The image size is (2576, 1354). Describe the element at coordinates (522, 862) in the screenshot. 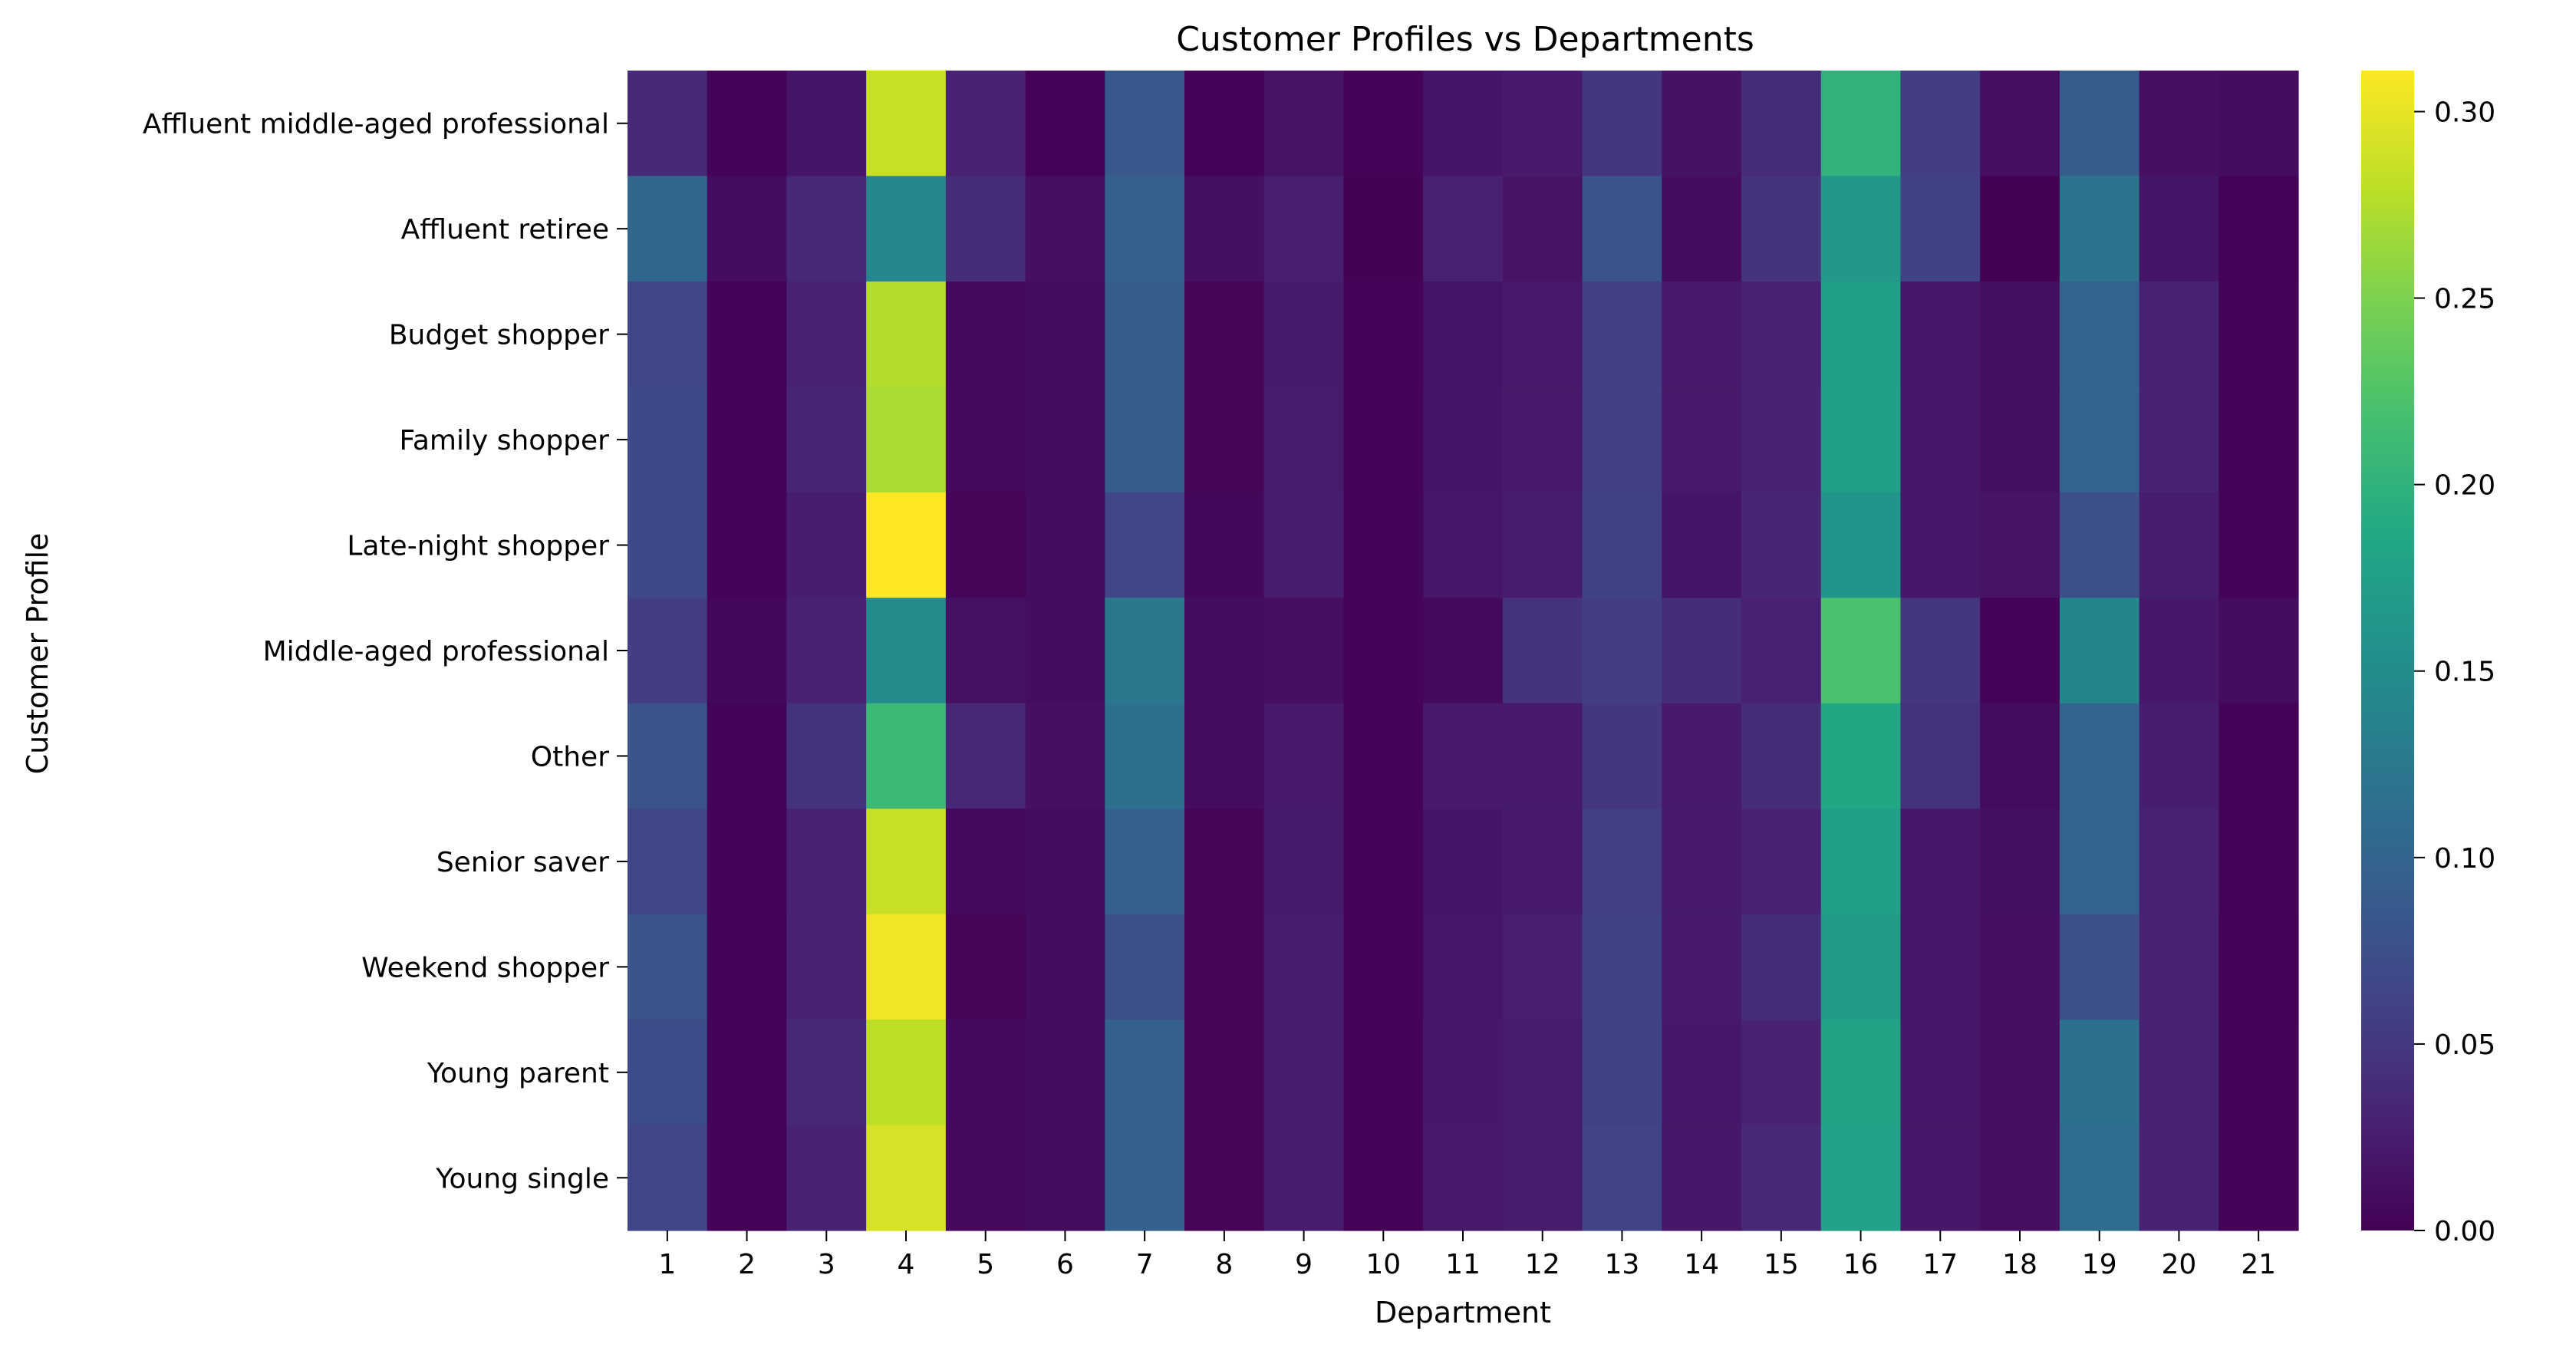

I see `y-tick-label: Senior saver` at that location.